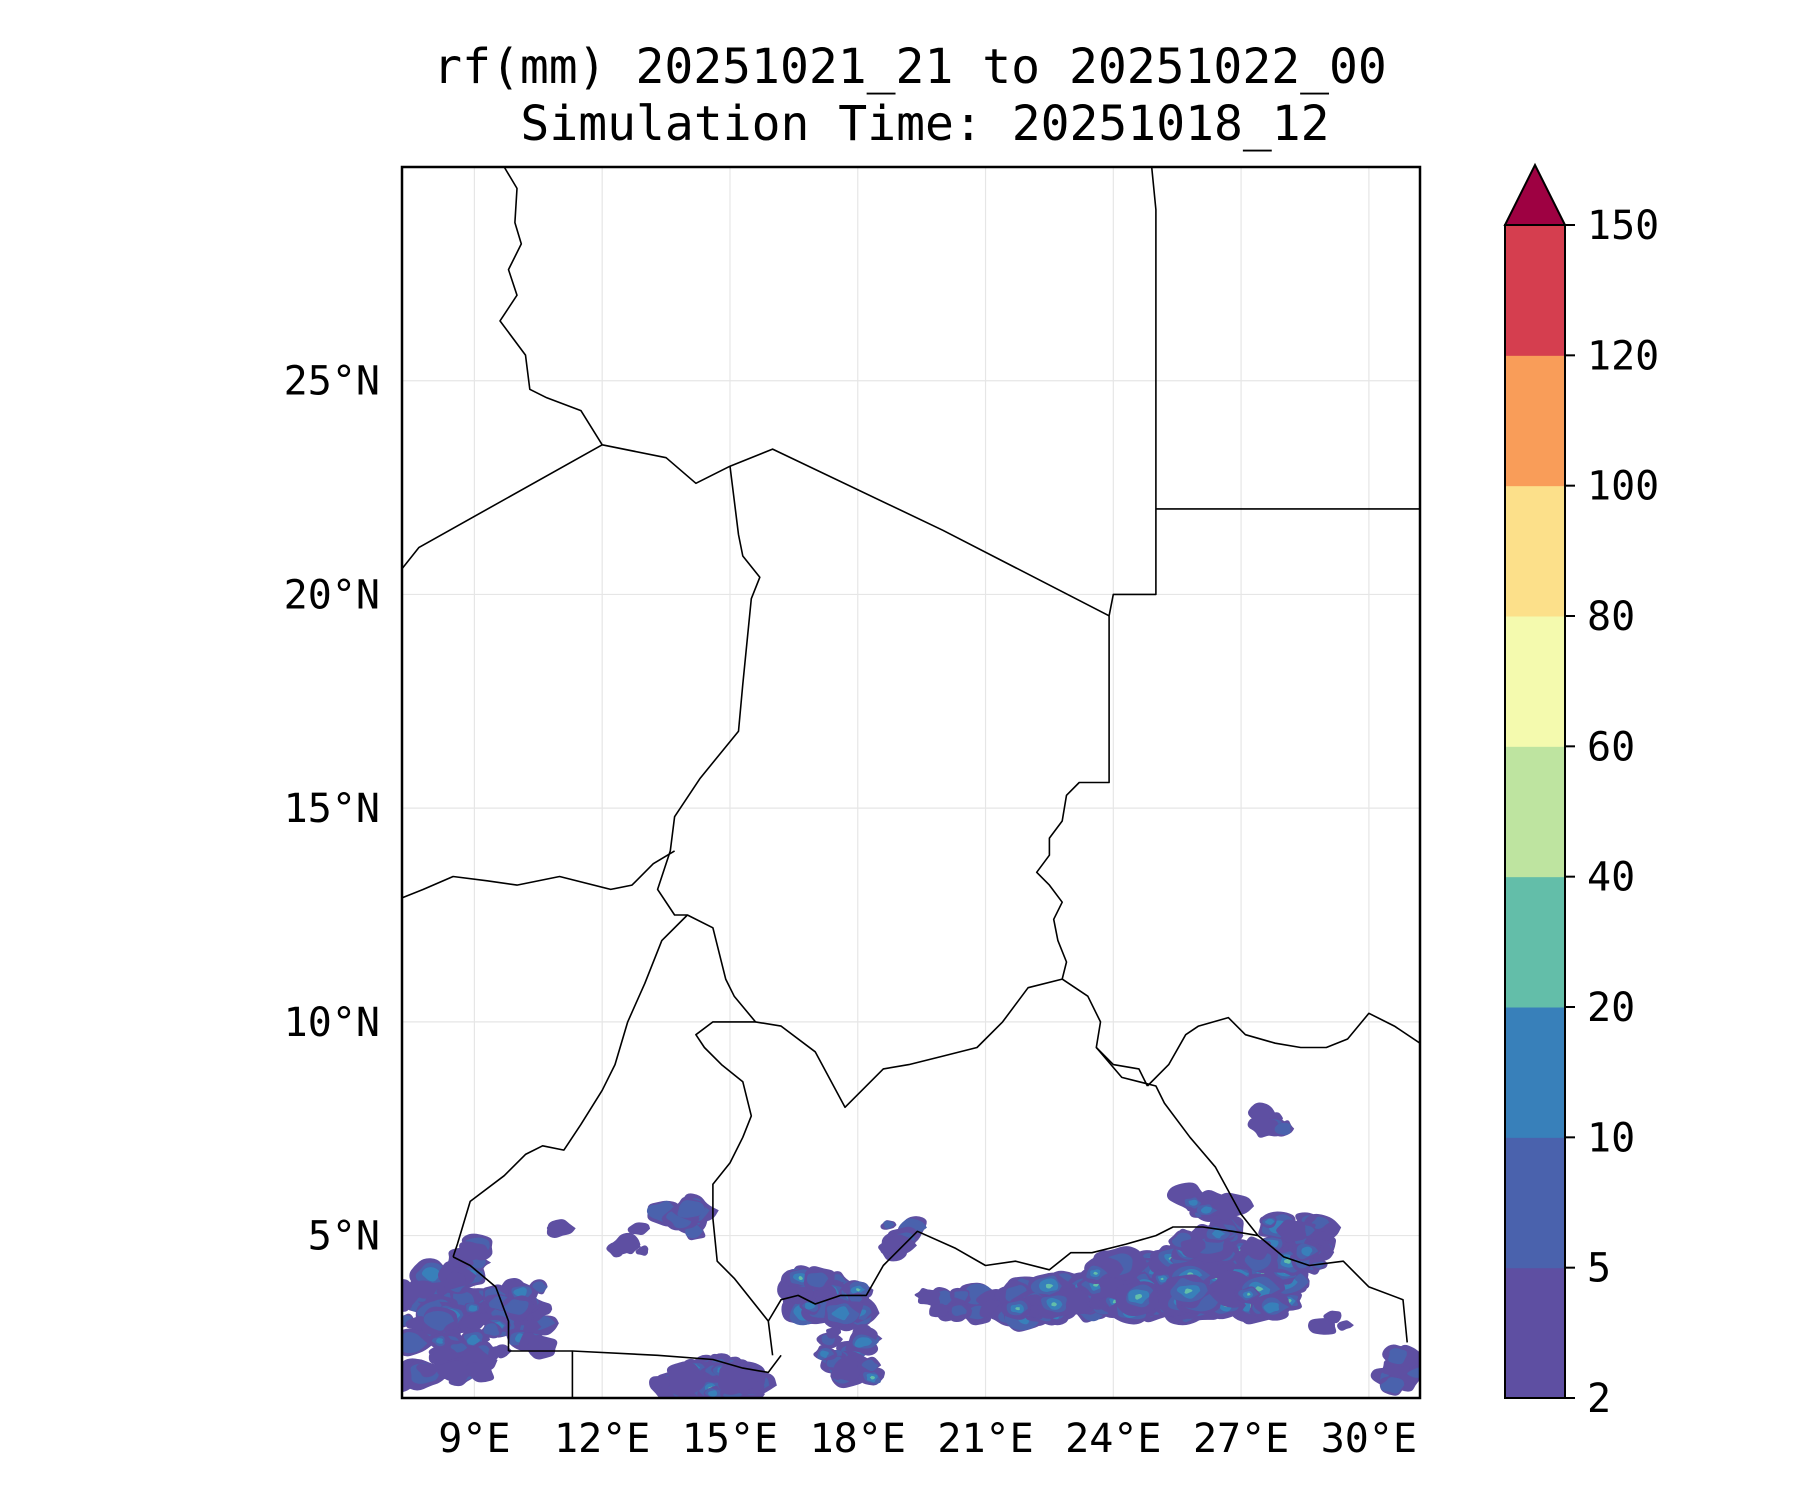 This screenshot has height=1500, width=1800. What do you see at coordinates (344, 1237) in the screenshot?
I see `lat-tick-label: 5°N` at bounding box center [344, 1237].